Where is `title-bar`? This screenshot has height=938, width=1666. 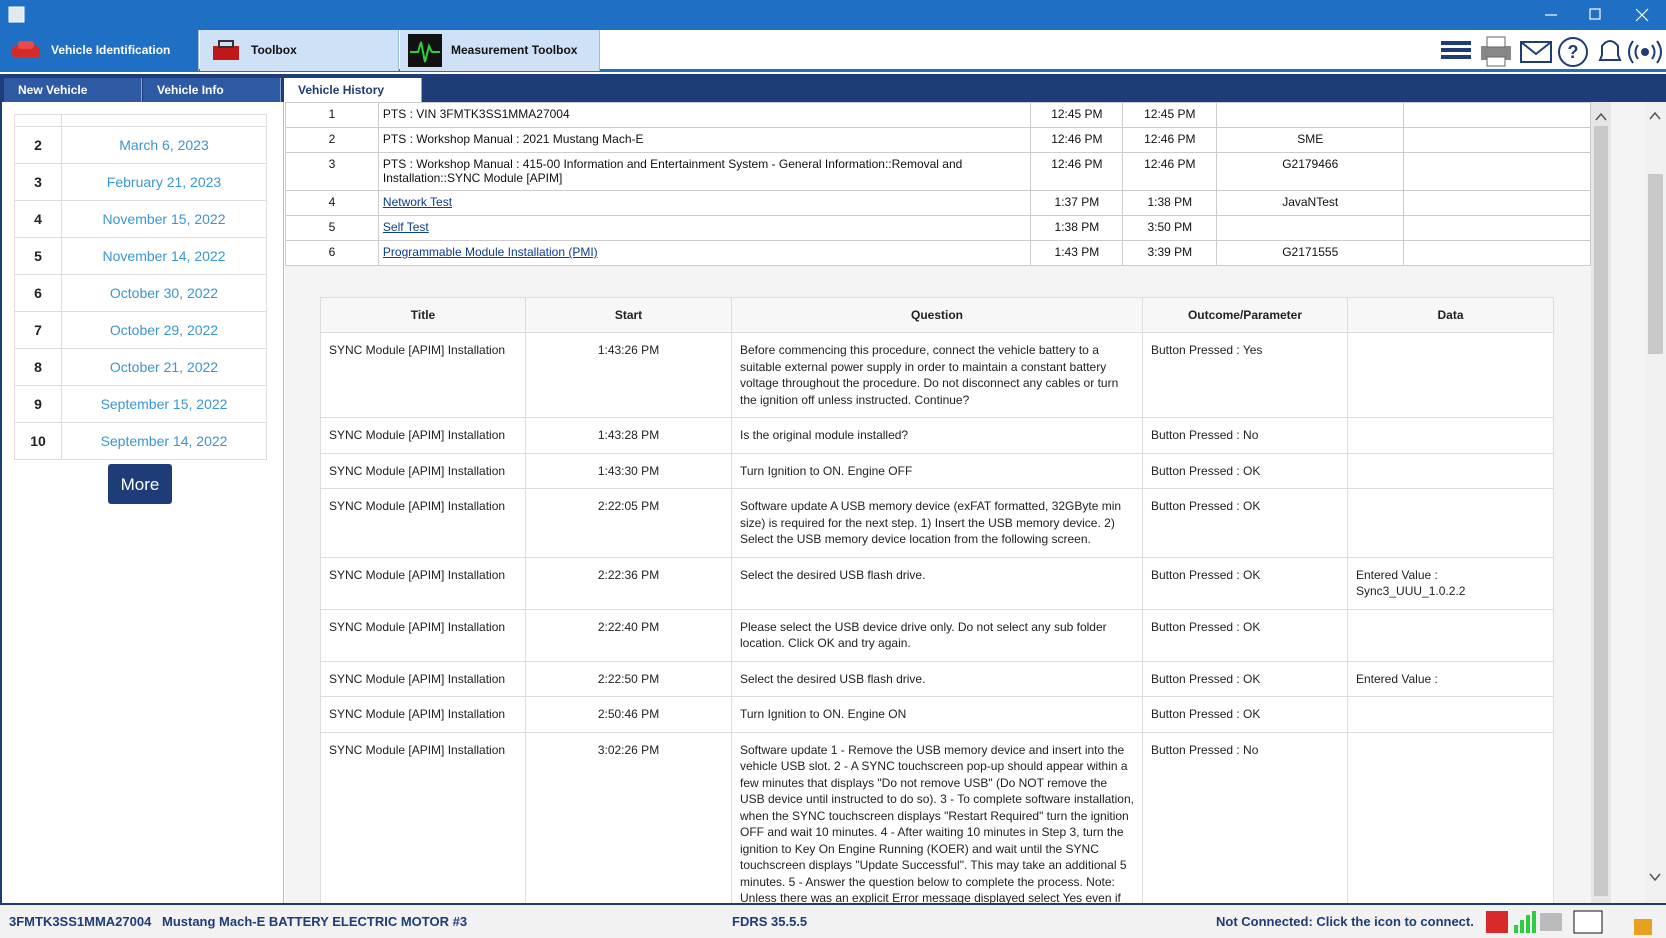 title-bar is located at coordinates (833, 15).